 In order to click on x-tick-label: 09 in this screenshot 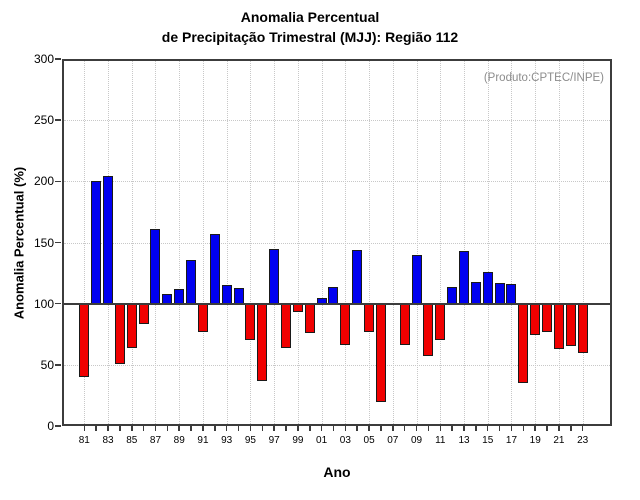, I will do `click(416, 440)`.